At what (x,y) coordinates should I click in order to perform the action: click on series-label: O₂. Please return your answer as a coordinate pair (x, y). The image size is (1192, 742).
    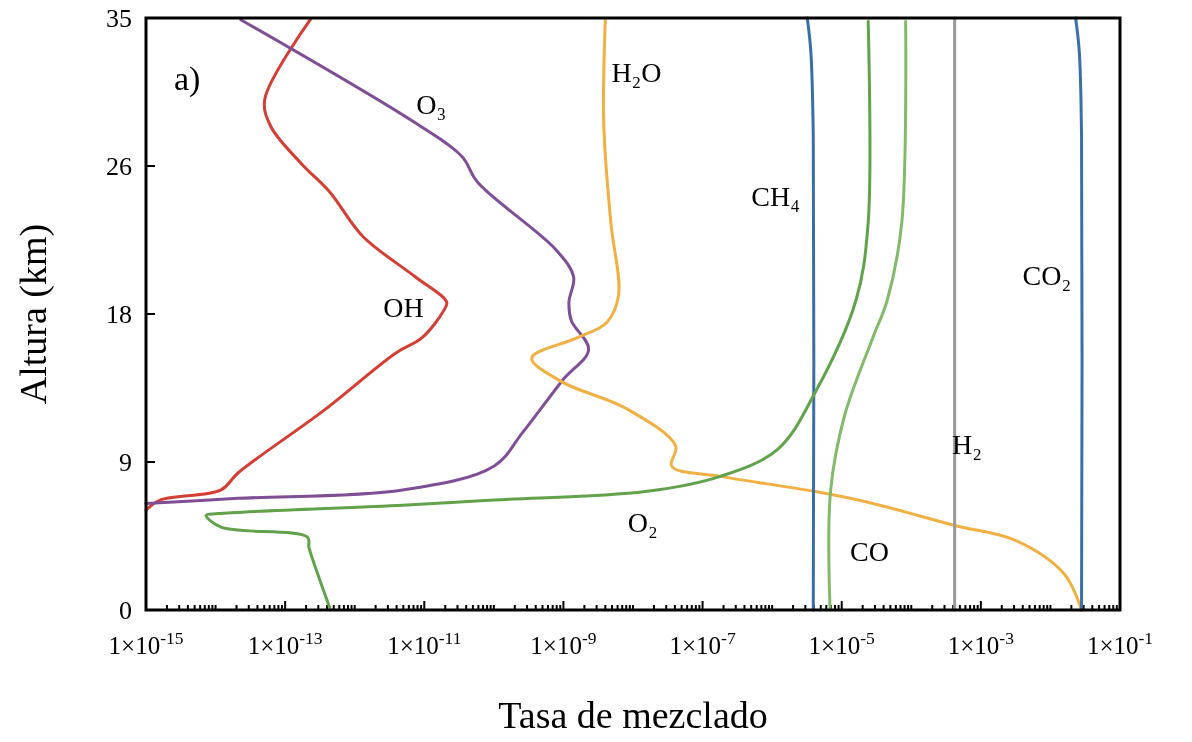
    Looking at the image, I should click on (642, 523).